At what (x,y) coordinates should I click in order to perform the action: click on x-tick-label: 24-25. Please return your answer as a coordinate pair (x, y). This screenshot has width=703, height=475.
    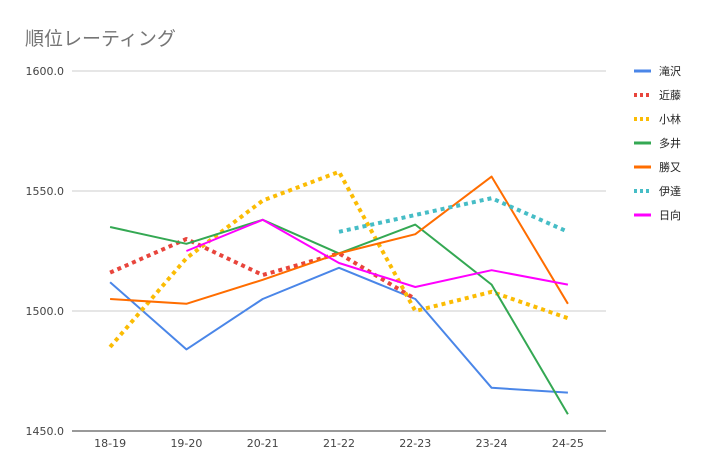
    Looking at the image, I should click on (568, 443).